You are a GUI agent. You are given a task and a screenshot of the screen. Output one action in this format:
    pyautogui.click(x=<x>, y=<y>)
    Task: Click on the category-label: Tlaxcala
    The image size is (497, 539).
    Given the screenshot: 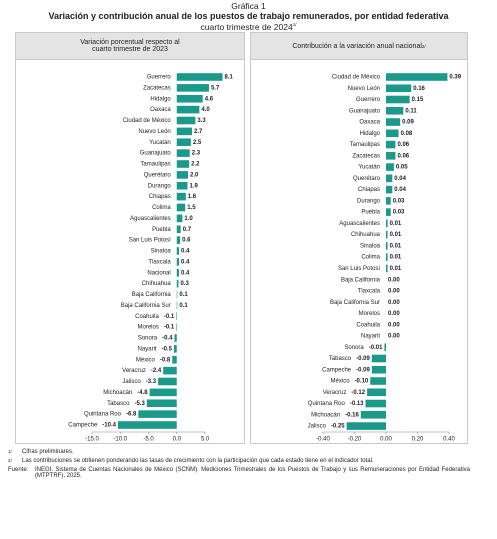 What is the action you would take?
    pyautogui.click(x=159, y=262)
    